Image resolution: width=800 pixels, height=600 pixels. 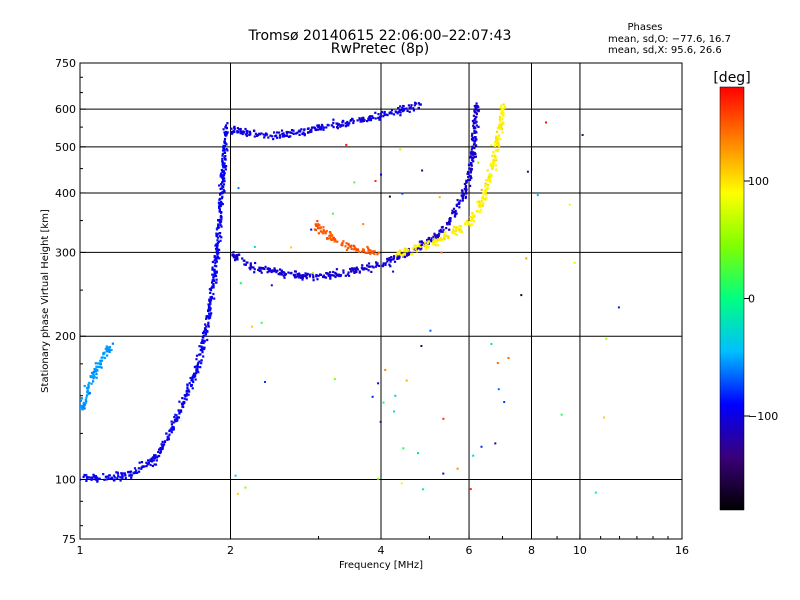 I want to click on colorbar-tick-label: 100, so click(x=758, y=181).